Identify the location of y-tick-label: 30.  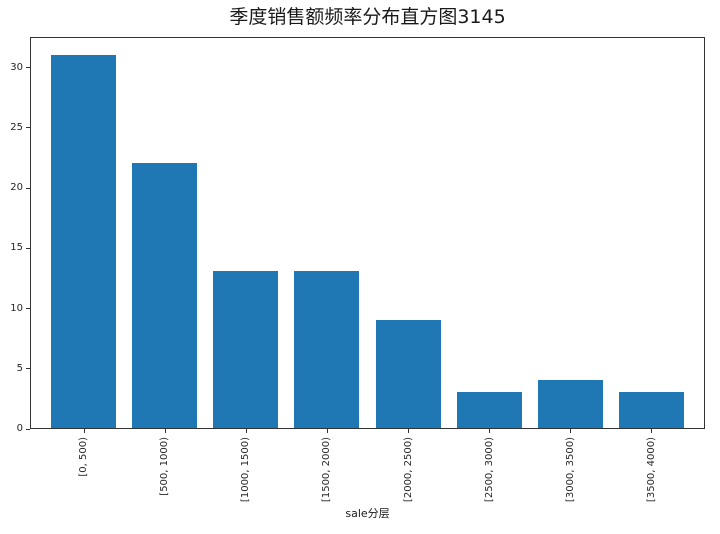
(16, 67).